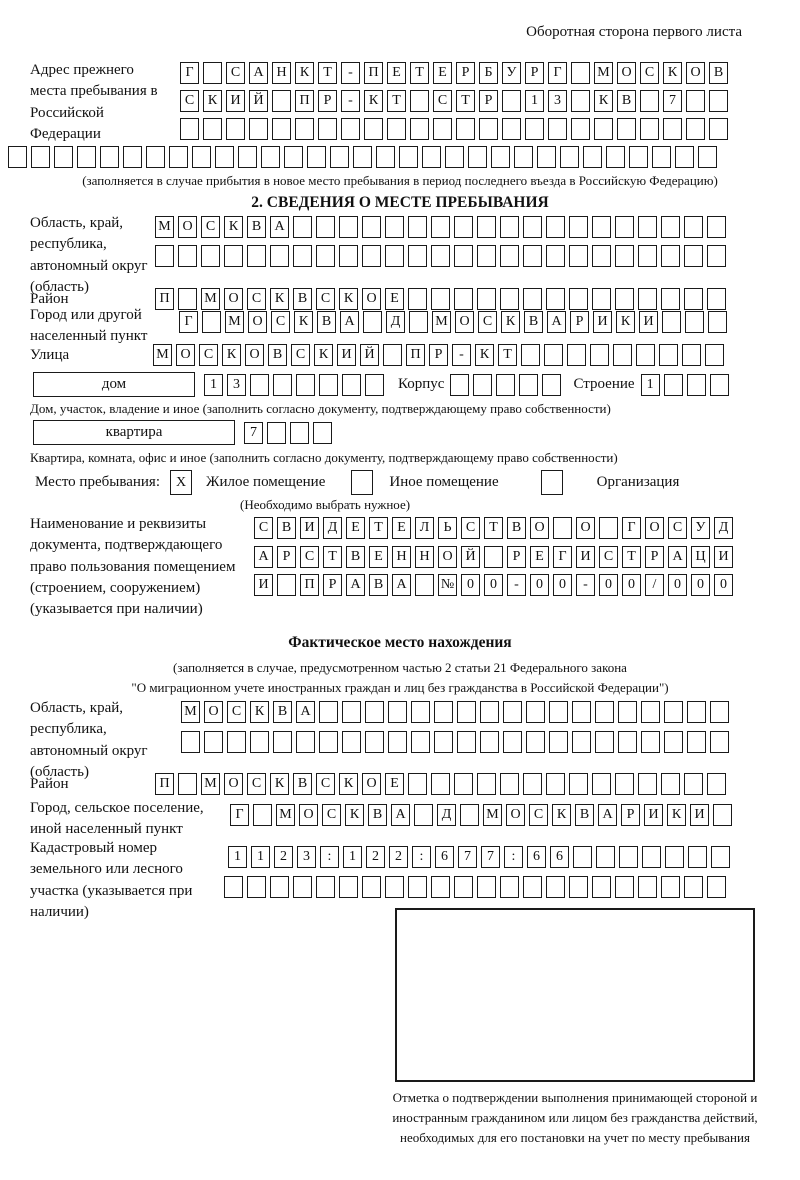 The width and height of the screenshot is (800, 1180). What do you see at coordinates (700, 528) in the screenshot?
I see `char-box: У` at bounding box center [700, 528].